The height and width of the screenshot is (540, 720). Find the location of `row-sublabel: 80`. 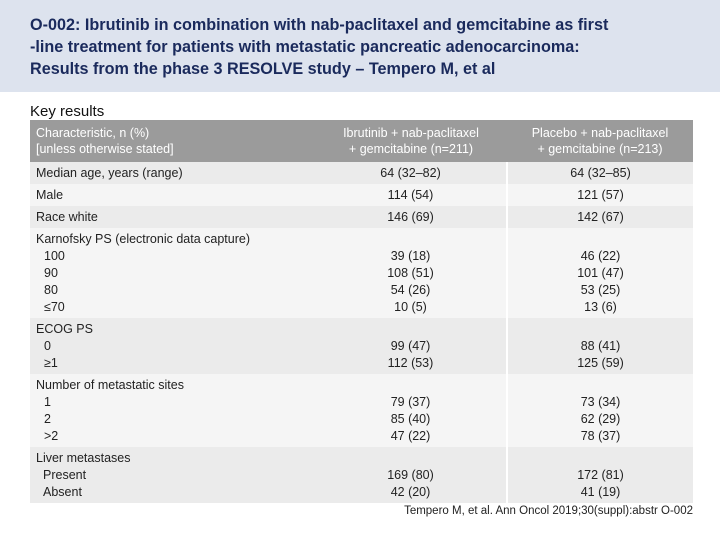

row-sublabel: 80 is located at coordinates (51, 289).